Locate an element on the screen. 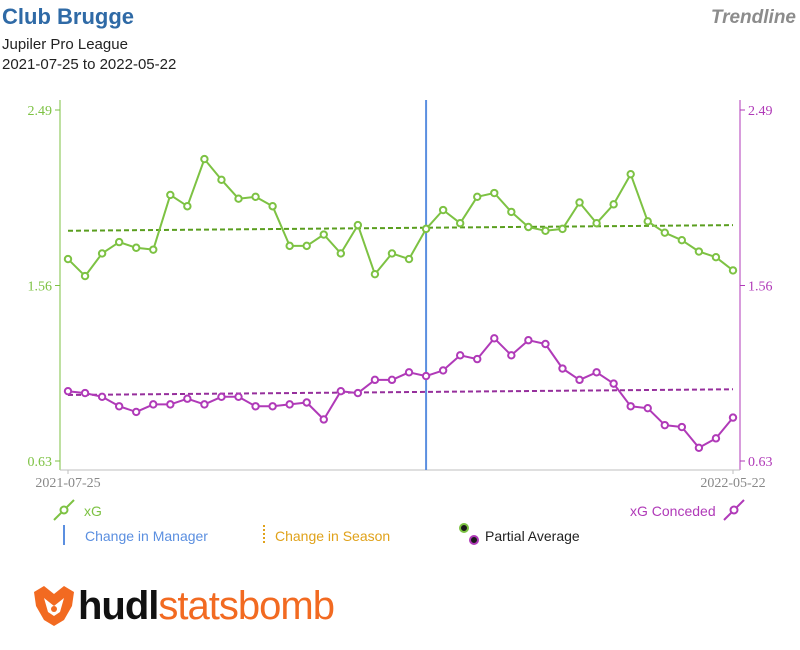 The height and width of the screenshot is (650, 800). legend-xg-conceded-label: xG Conceded is located at coordinates (673, 511).